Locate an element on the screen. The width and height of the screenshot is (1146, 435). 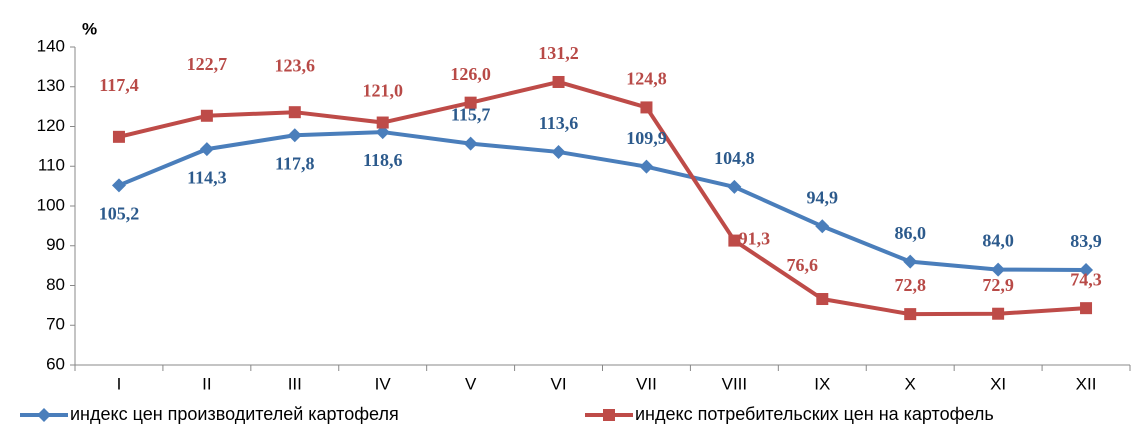
data-label: 76,6 is located at coordinates (803, 265).